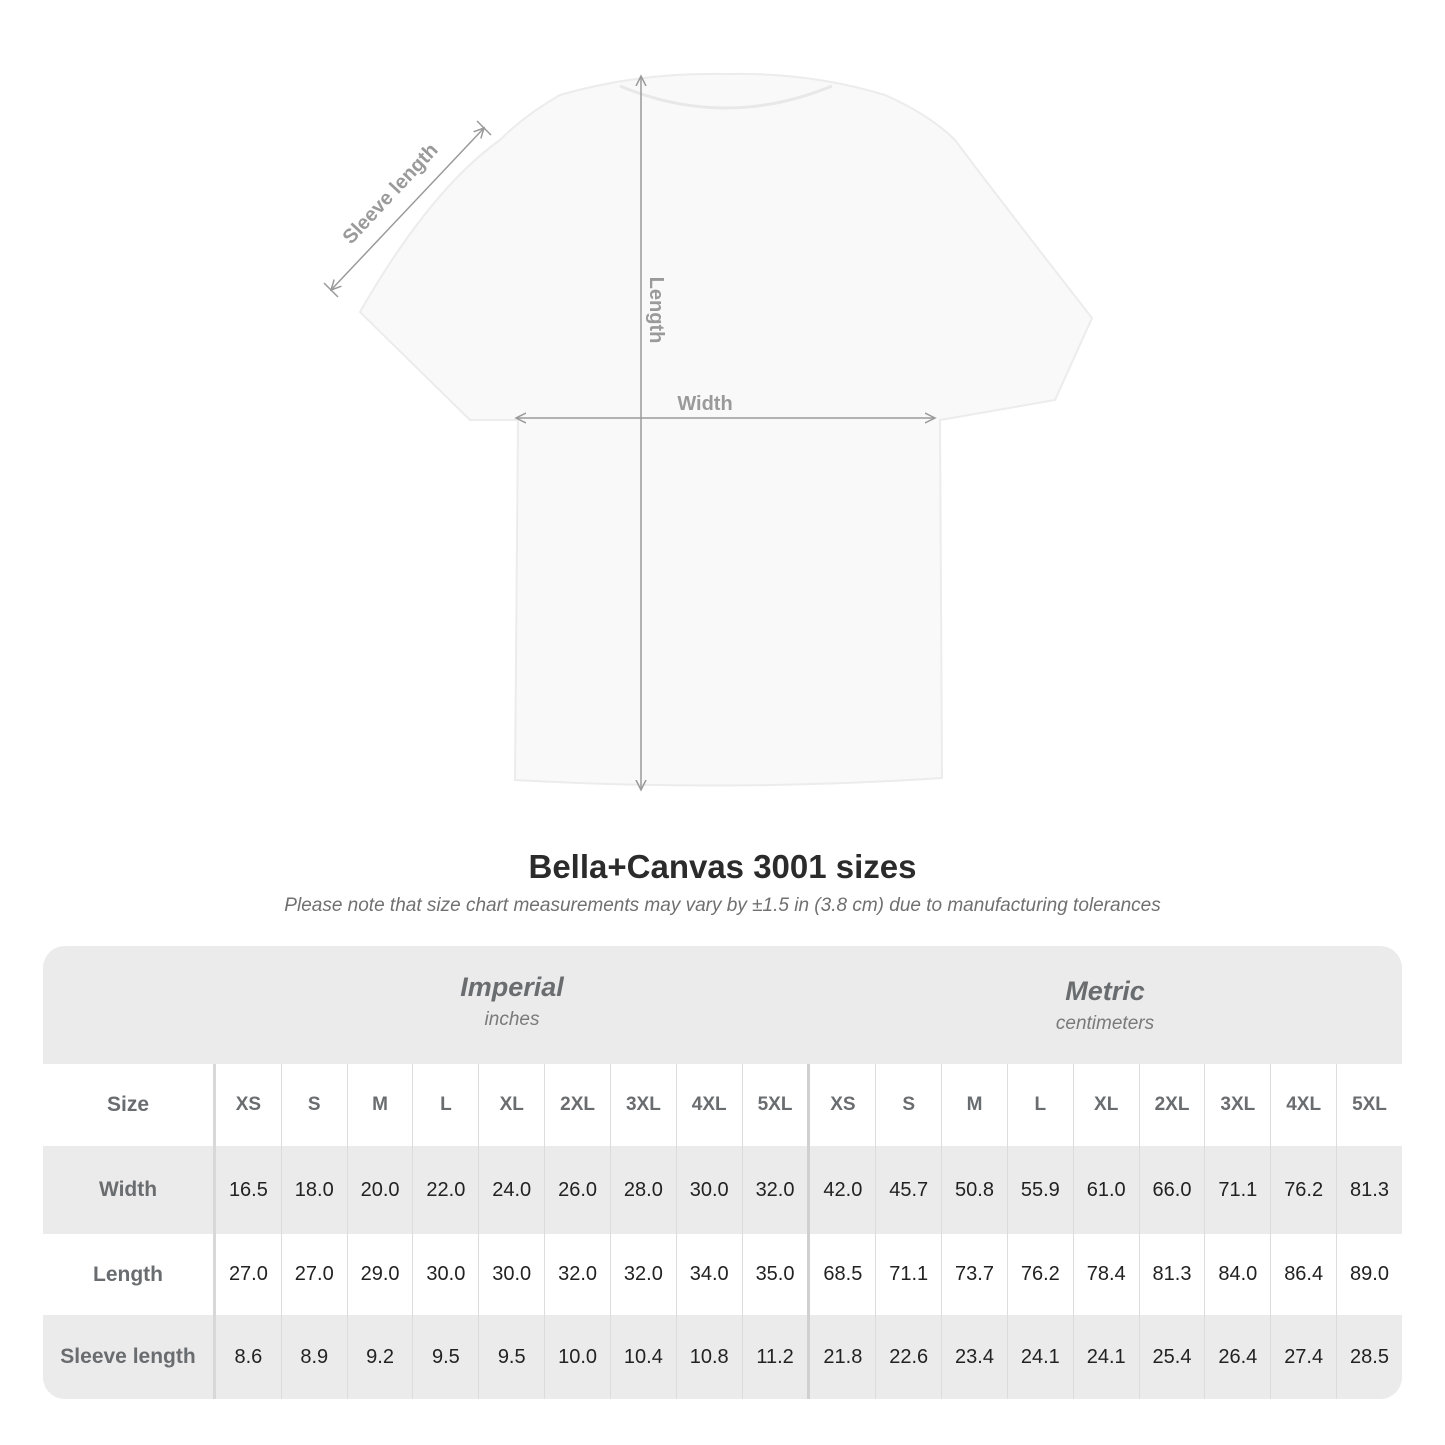  I want to click on table-cell: 22.0, so click(446, 1190).